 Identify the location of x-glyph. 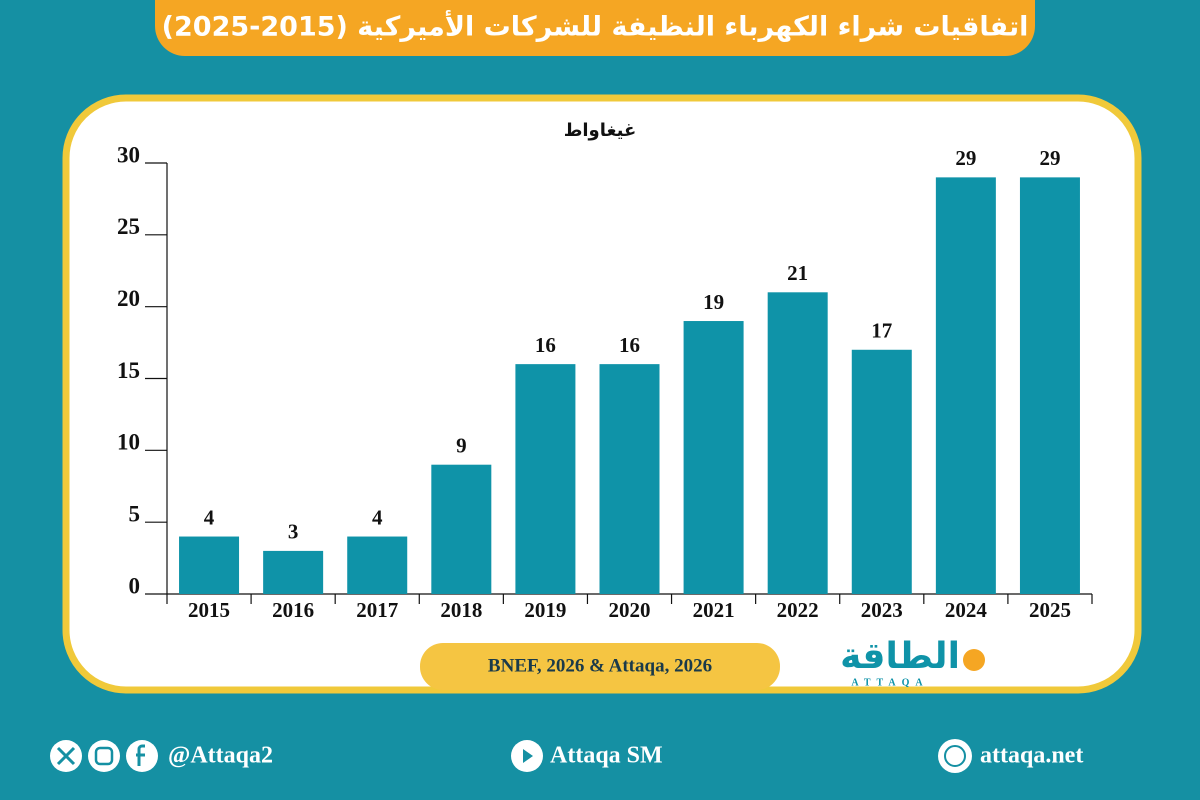
(66, 756).